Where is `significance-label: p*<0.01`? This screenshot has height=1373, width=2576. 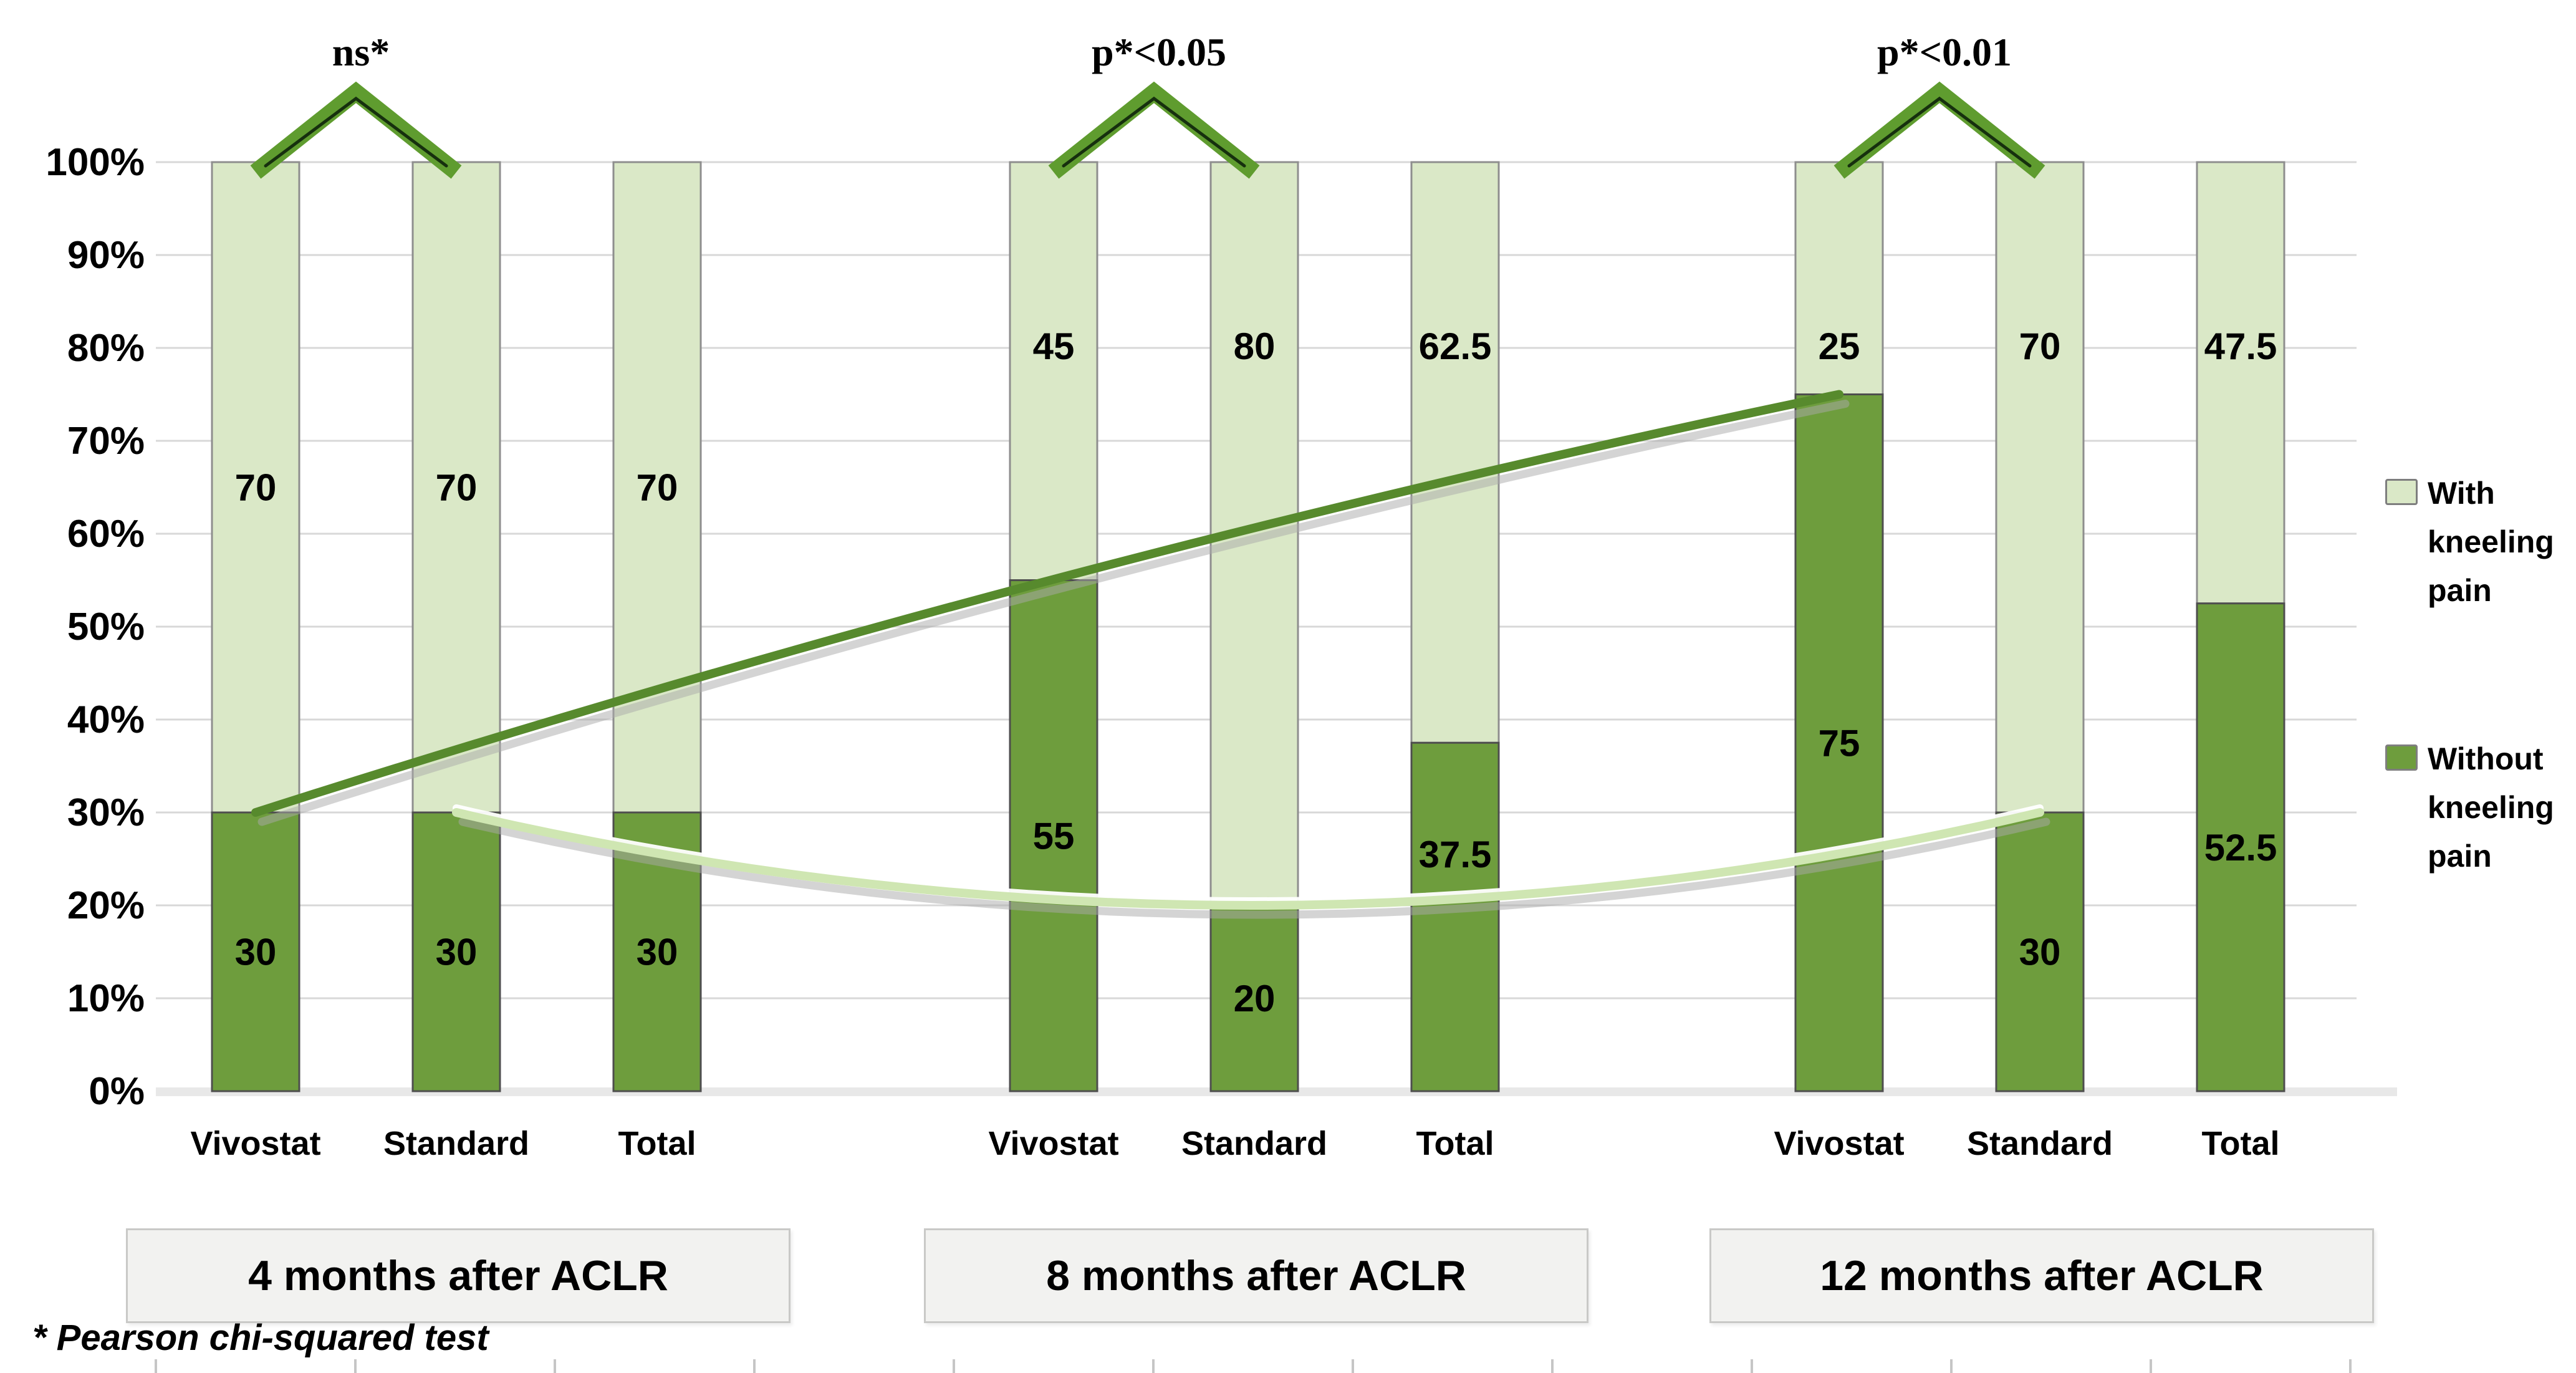
significance-label: p*<0.01 is located at coordinates (1944, 52).